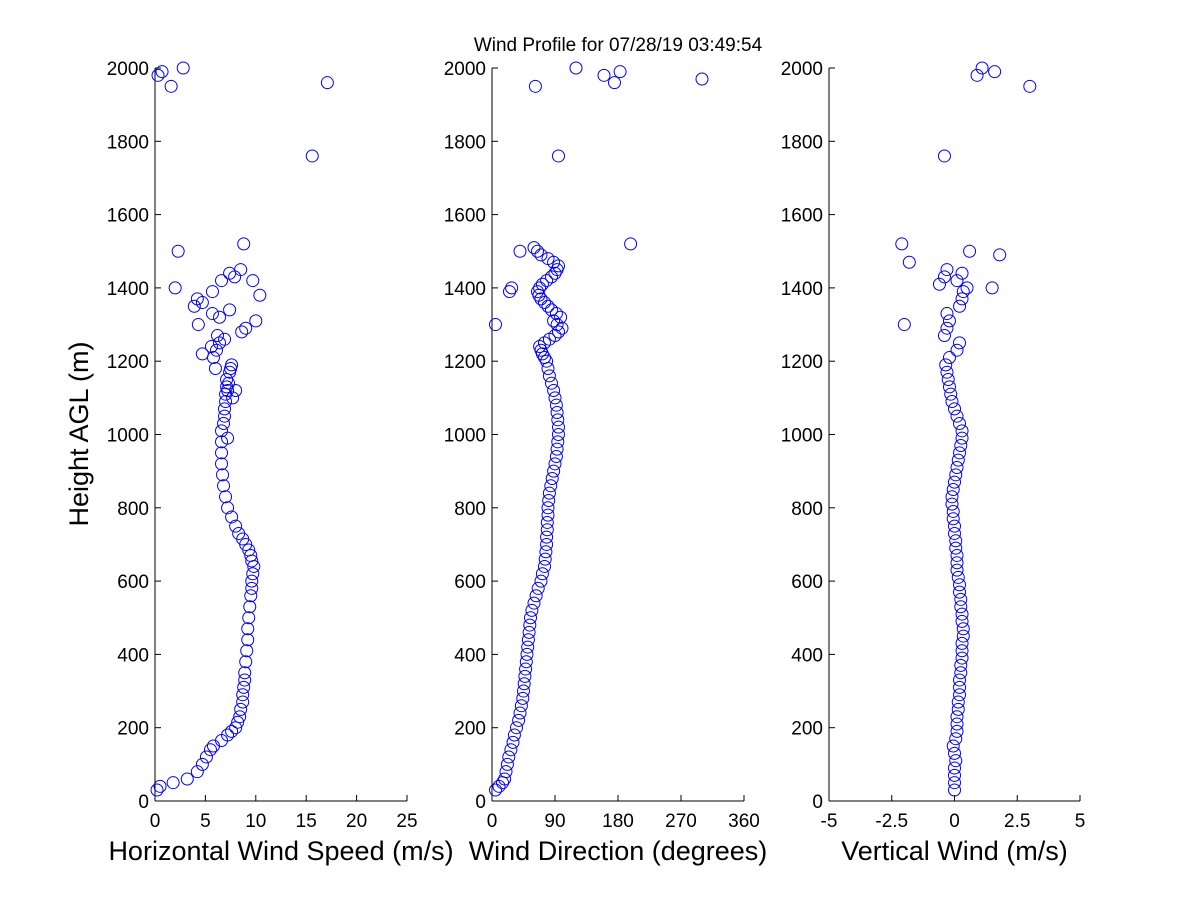  I want to click on figure-title: Wind Profile for 07/28/19 03:49:54, so click(618, 45).